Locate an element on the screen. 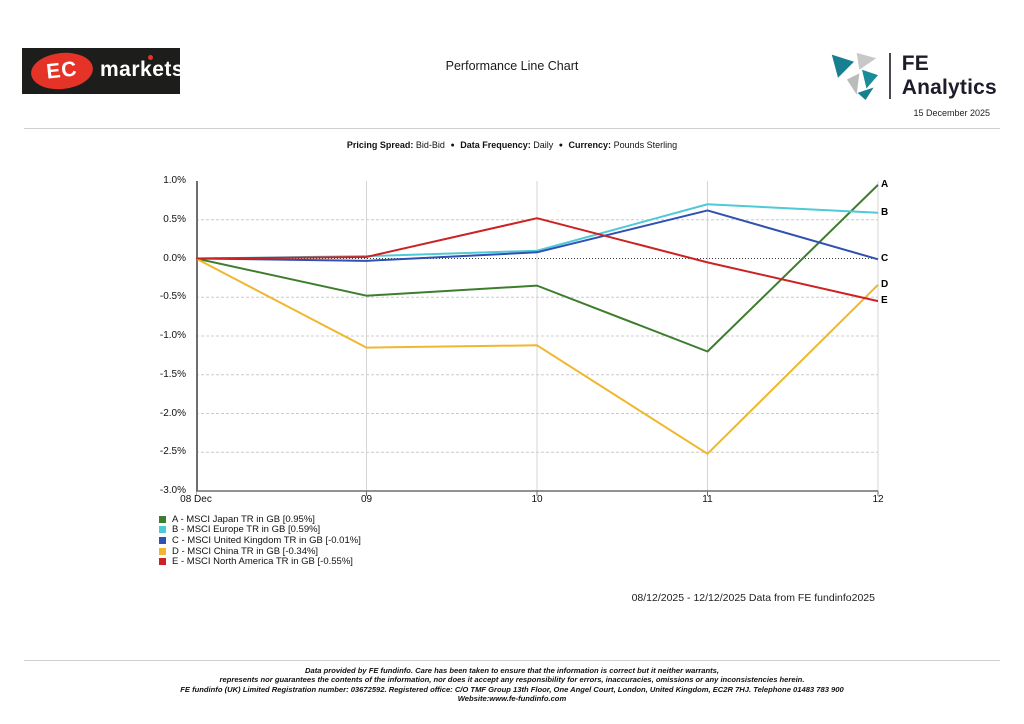  y-tick-label: 1.0% is located at coordinates (174, 180).